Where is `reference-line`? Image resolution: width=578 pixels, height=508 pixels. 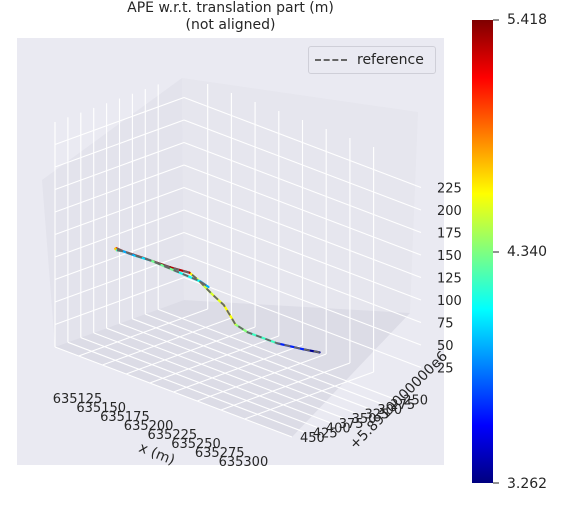 reference-line is located at coordinates (216, 300).